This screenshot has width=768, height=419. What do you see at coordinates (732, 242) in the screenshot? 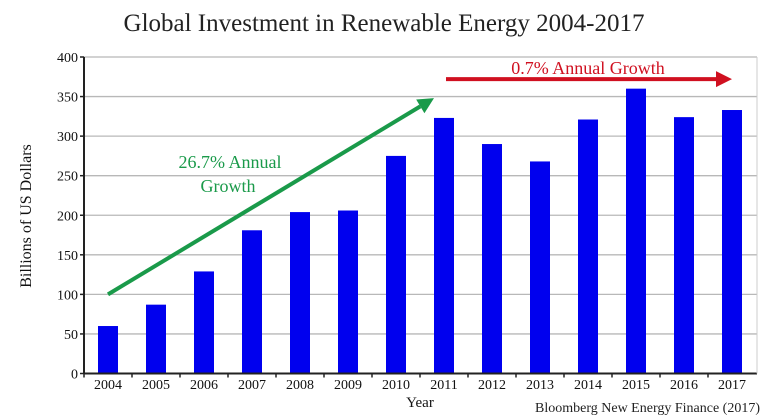
I see `bar-2017` at bounding box center [732, 242].